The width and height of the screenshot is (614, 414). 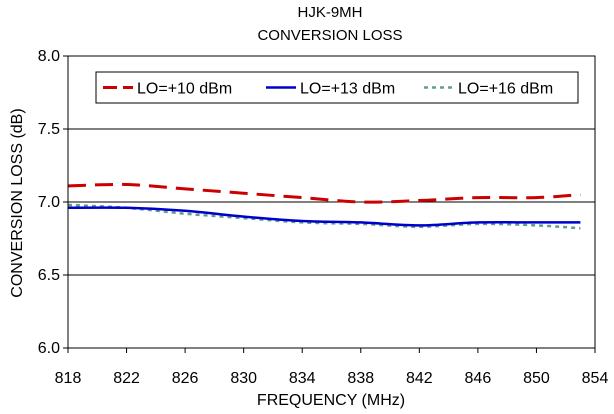 I want to click on y-axis-label: CONVERSION LOSS (dB), so click(x=17, y=202).